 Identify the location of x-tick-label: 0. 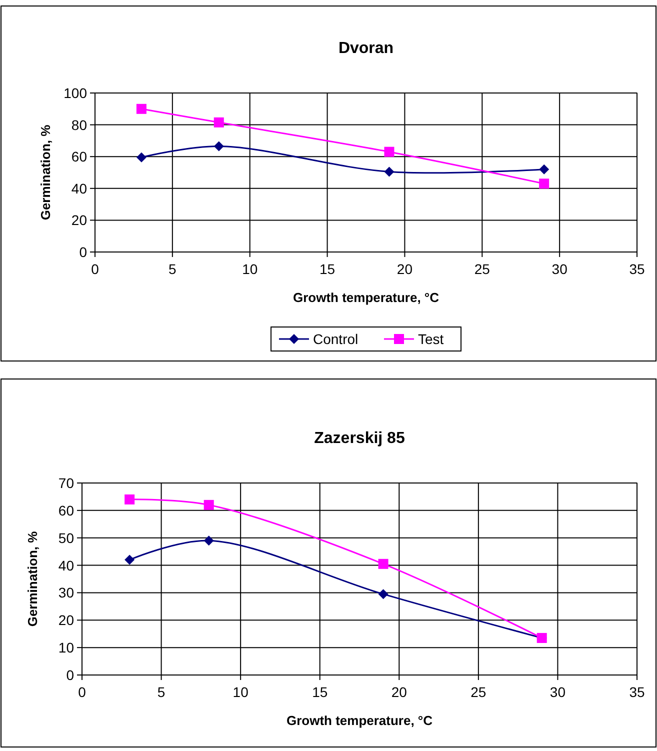
(95, 269).